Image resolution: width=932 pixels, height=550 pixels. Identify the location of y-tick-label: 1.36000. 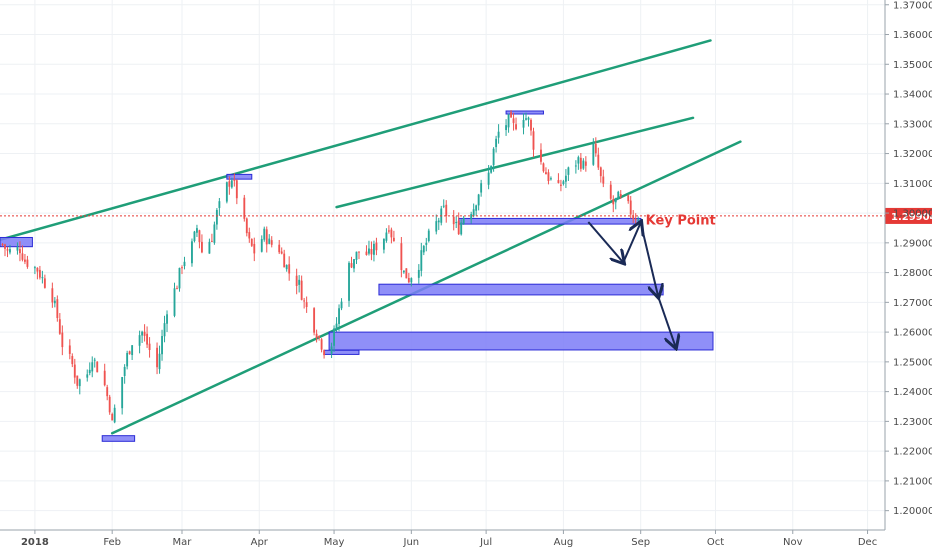
(912, 35).